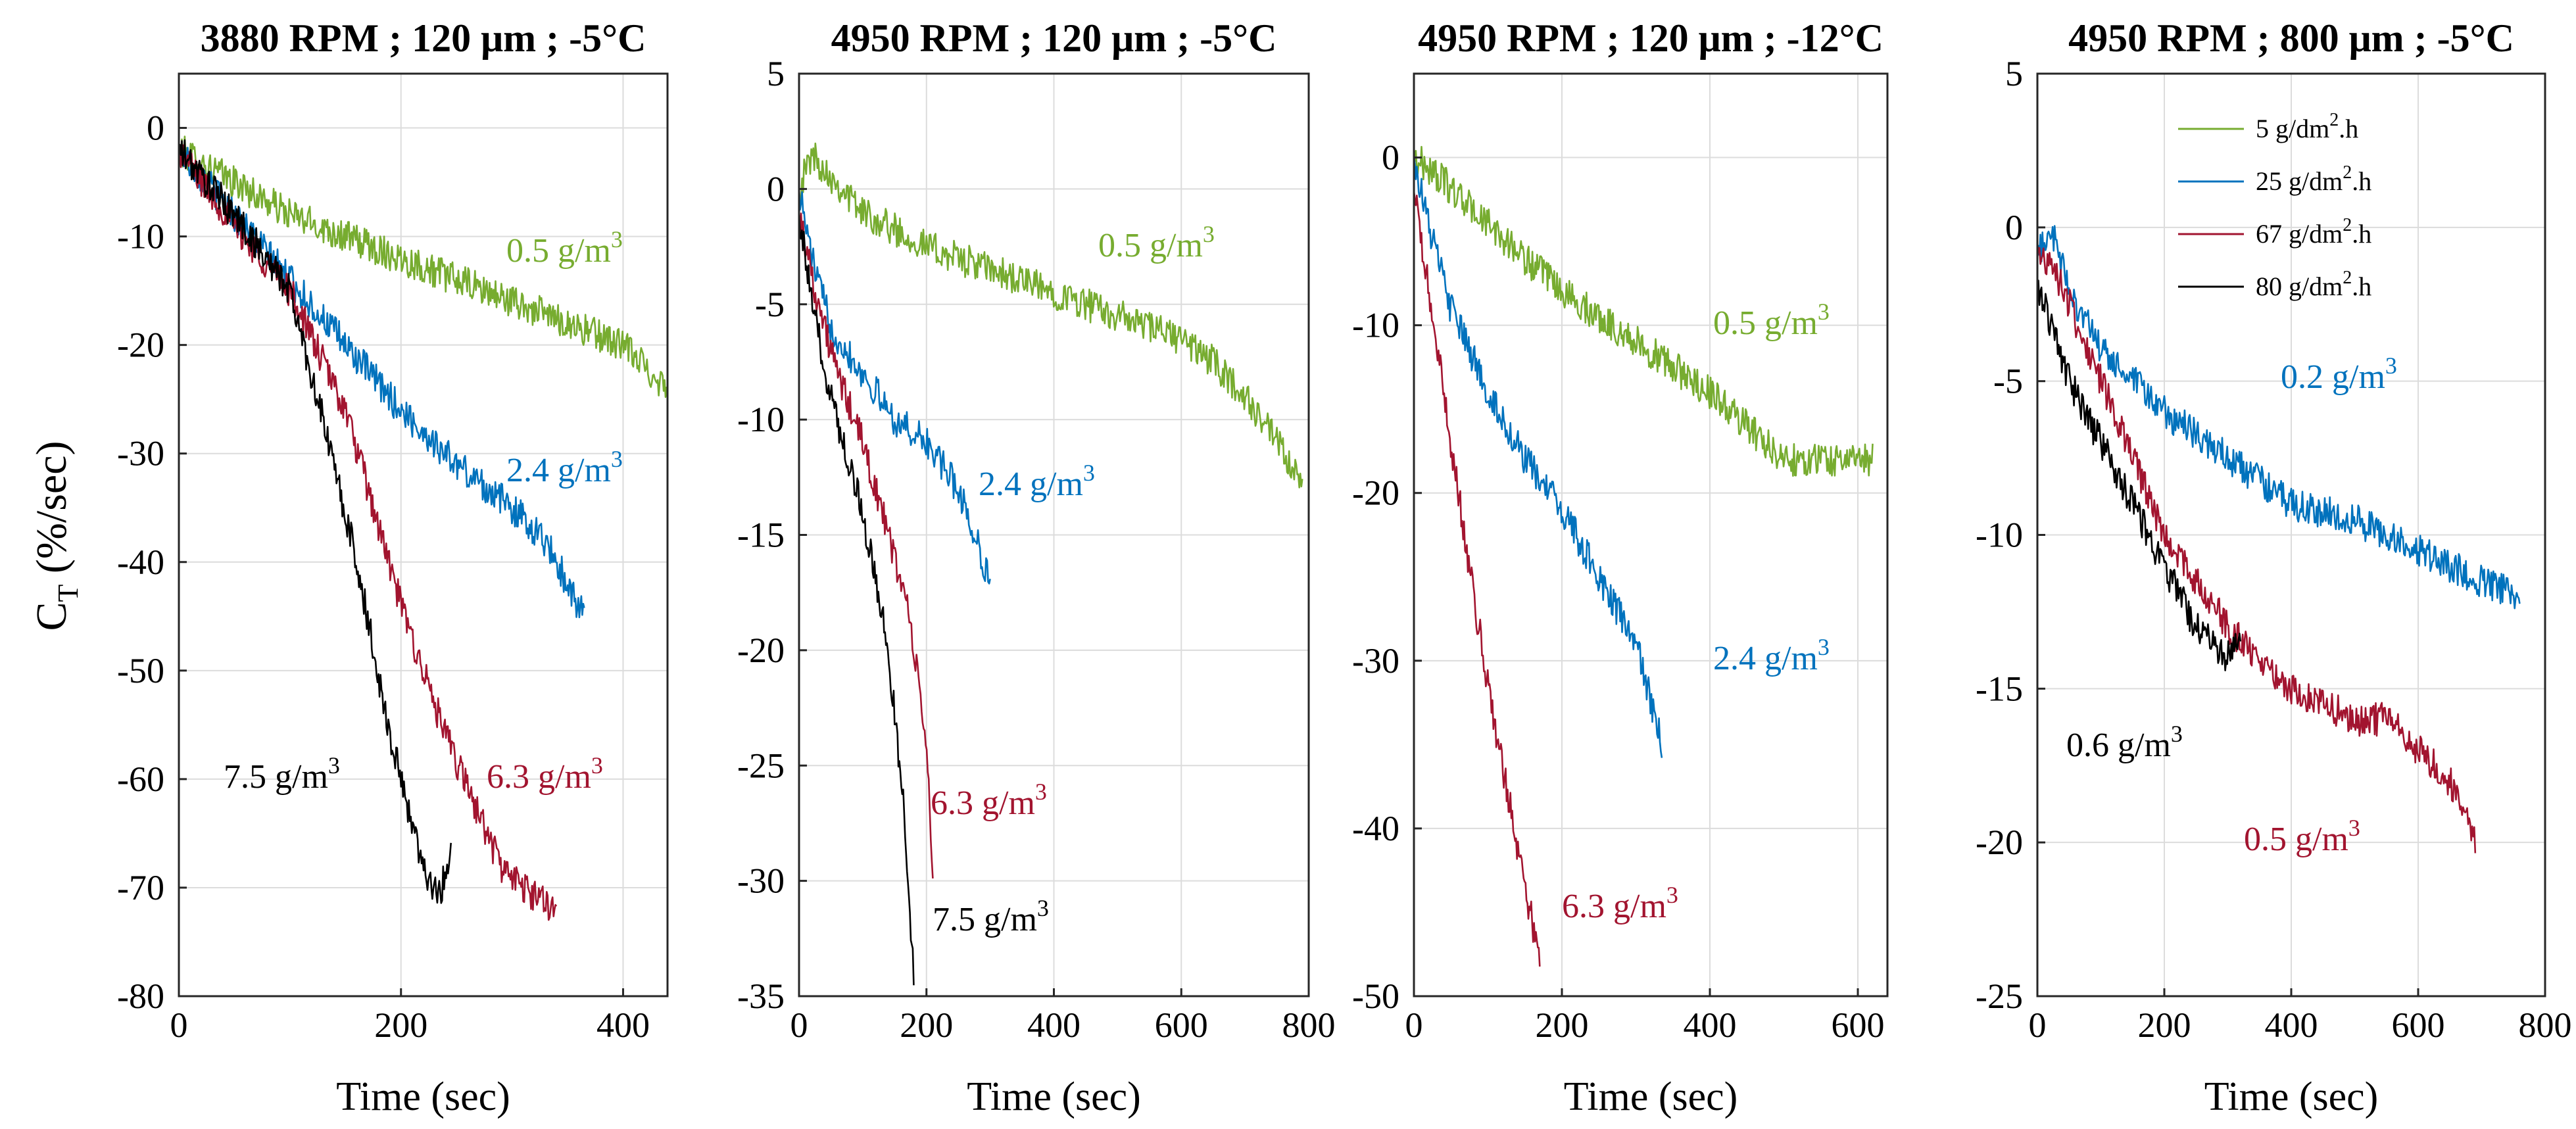 This screenshot has height=1129, width=2576. I want to click on y-tick-label: -70, so click(140, 887).